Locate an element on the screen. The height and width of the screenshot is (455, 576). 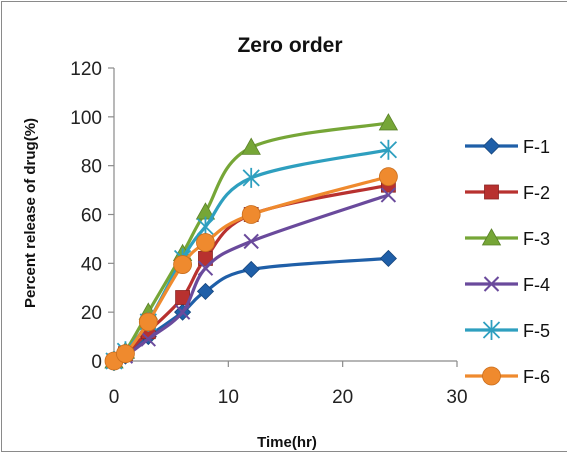
x-tick-label: 20 is located at coordinates (342, 397).